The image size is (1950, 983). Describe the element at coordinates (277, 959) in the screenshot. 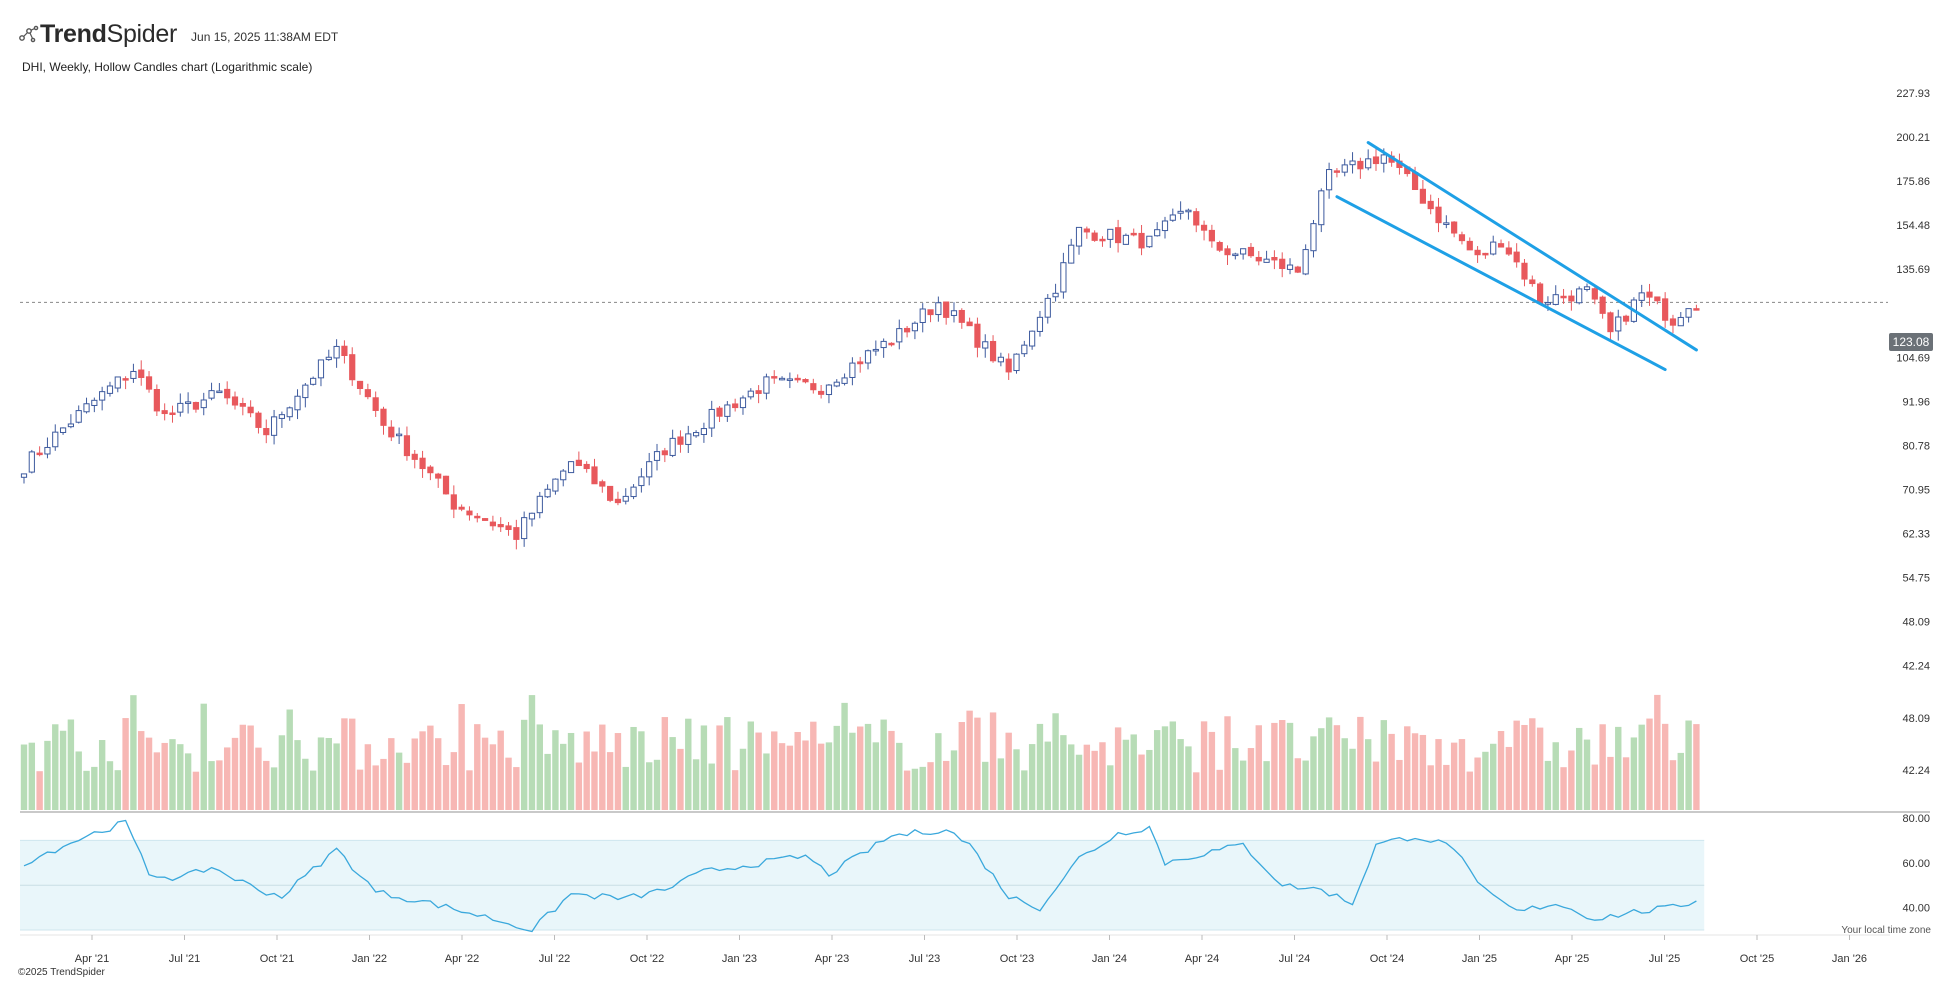

I see `time-tick-label: Oct '21` at that location.